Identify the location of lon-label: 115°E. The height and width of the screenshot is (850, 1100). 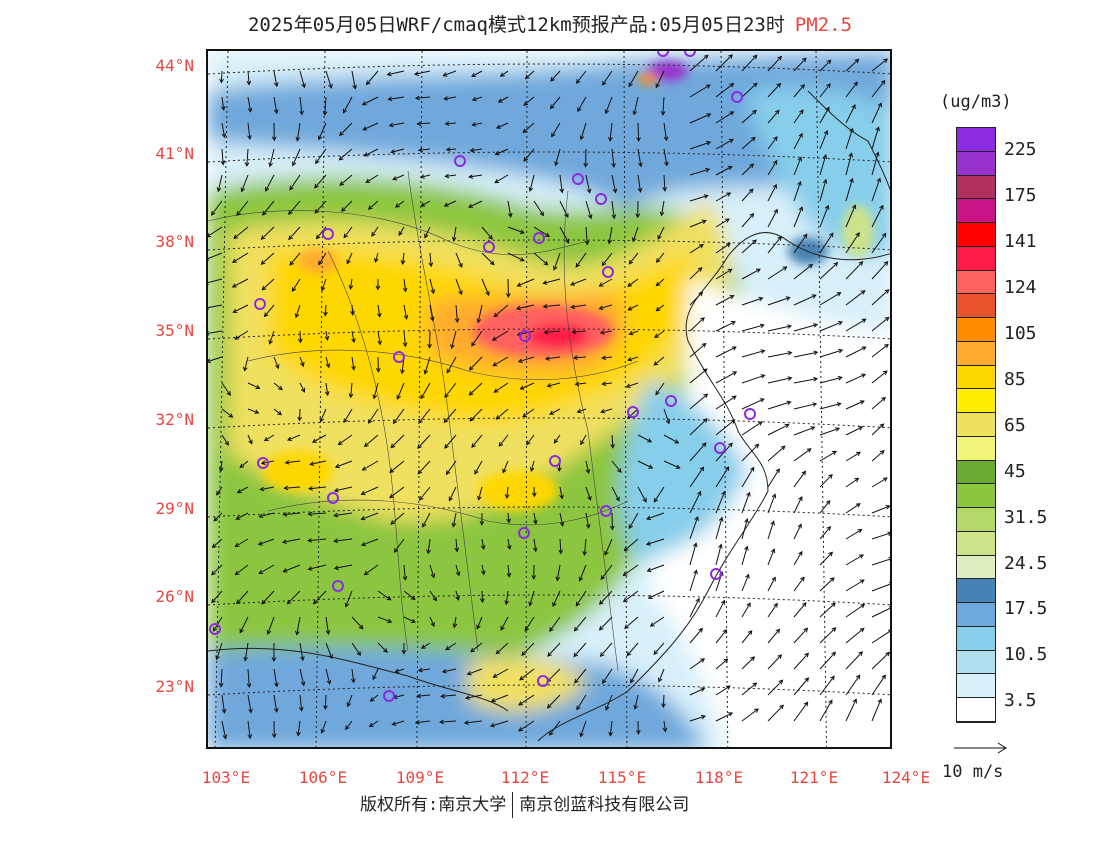
(622, 777).